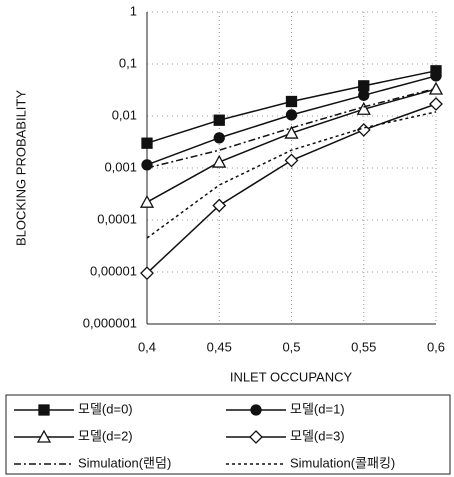 This screenshot has width=454, height=477. Describe the element at coordinates (317, 408) in the screenshot. I see `legend-label: 모델(d=1)` at that location.